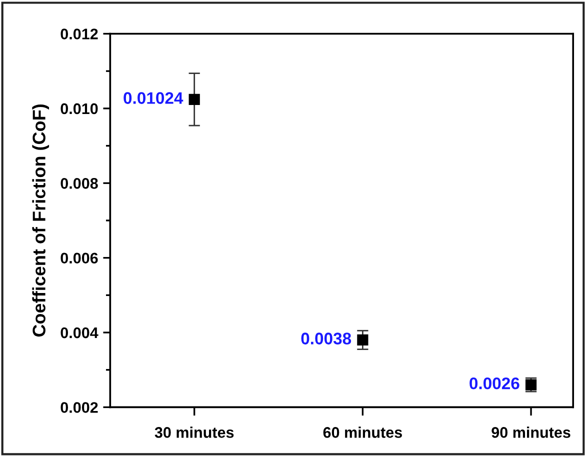 The image size is (586, 456). Describe the element at coordinates (79, 183) in the screenshot. I see `y-tick-label: 0.008` at that location.